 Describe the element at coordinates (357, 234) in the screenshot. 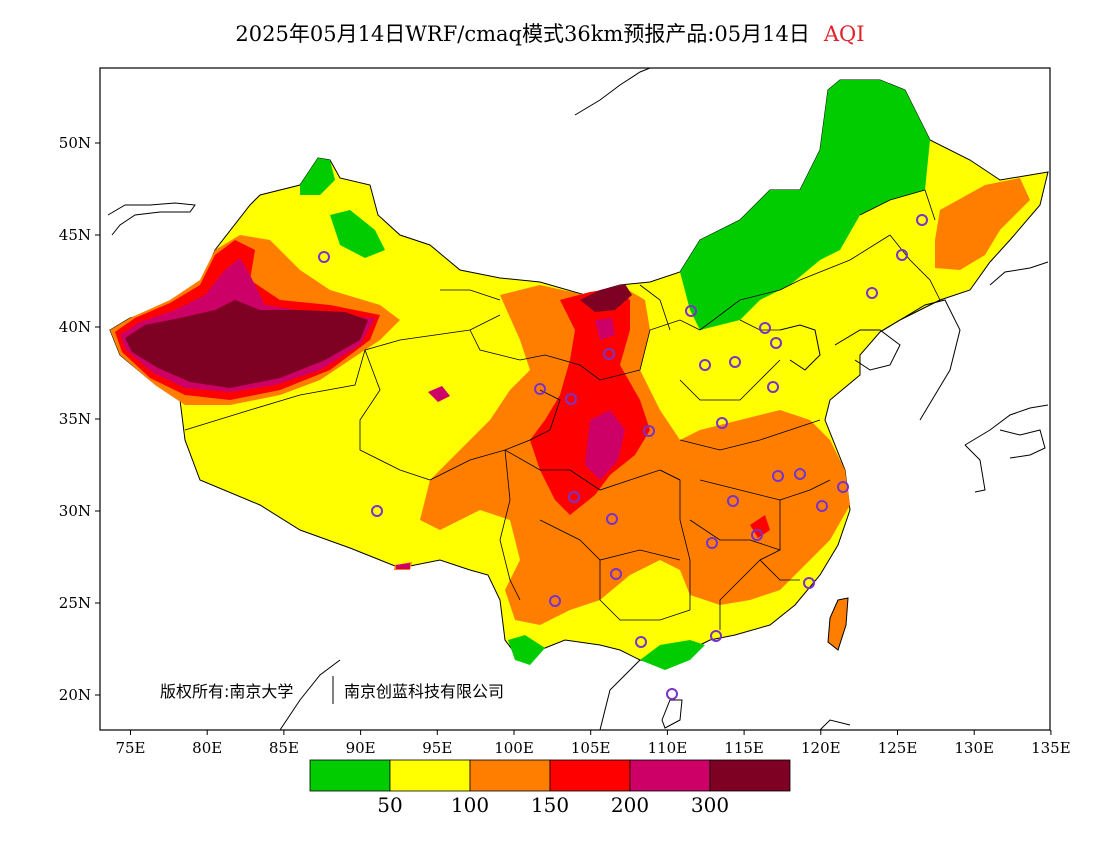

I see `region-aqi-good-tianshan` at that location.